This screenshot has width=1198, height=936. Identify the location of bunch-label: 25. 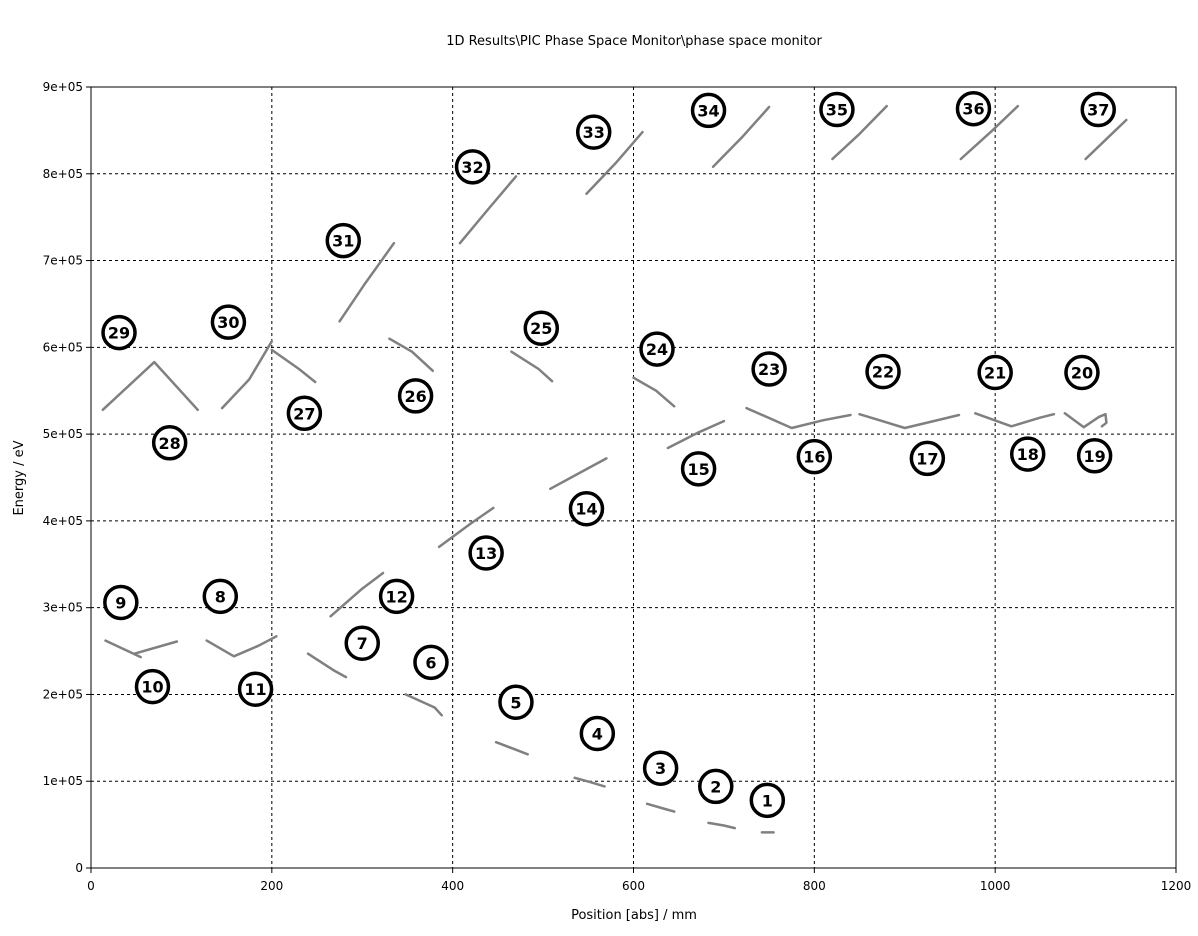
(541, 328).